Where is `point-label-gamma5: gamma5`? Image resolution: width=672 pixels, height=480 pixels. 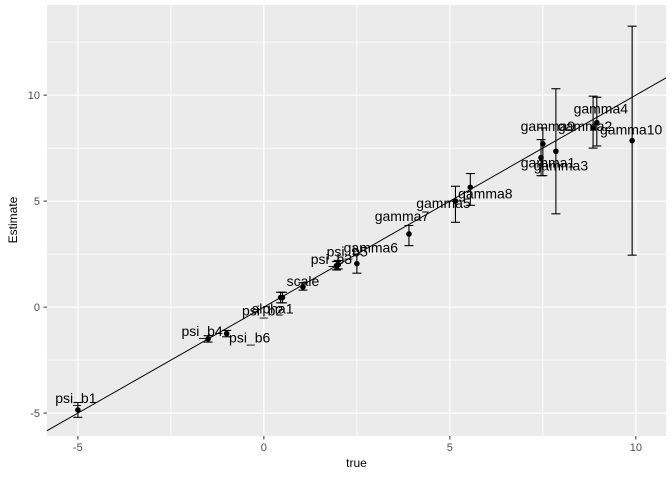 point-label-gamma5: gamma5 is located at coordinates (443, 203).